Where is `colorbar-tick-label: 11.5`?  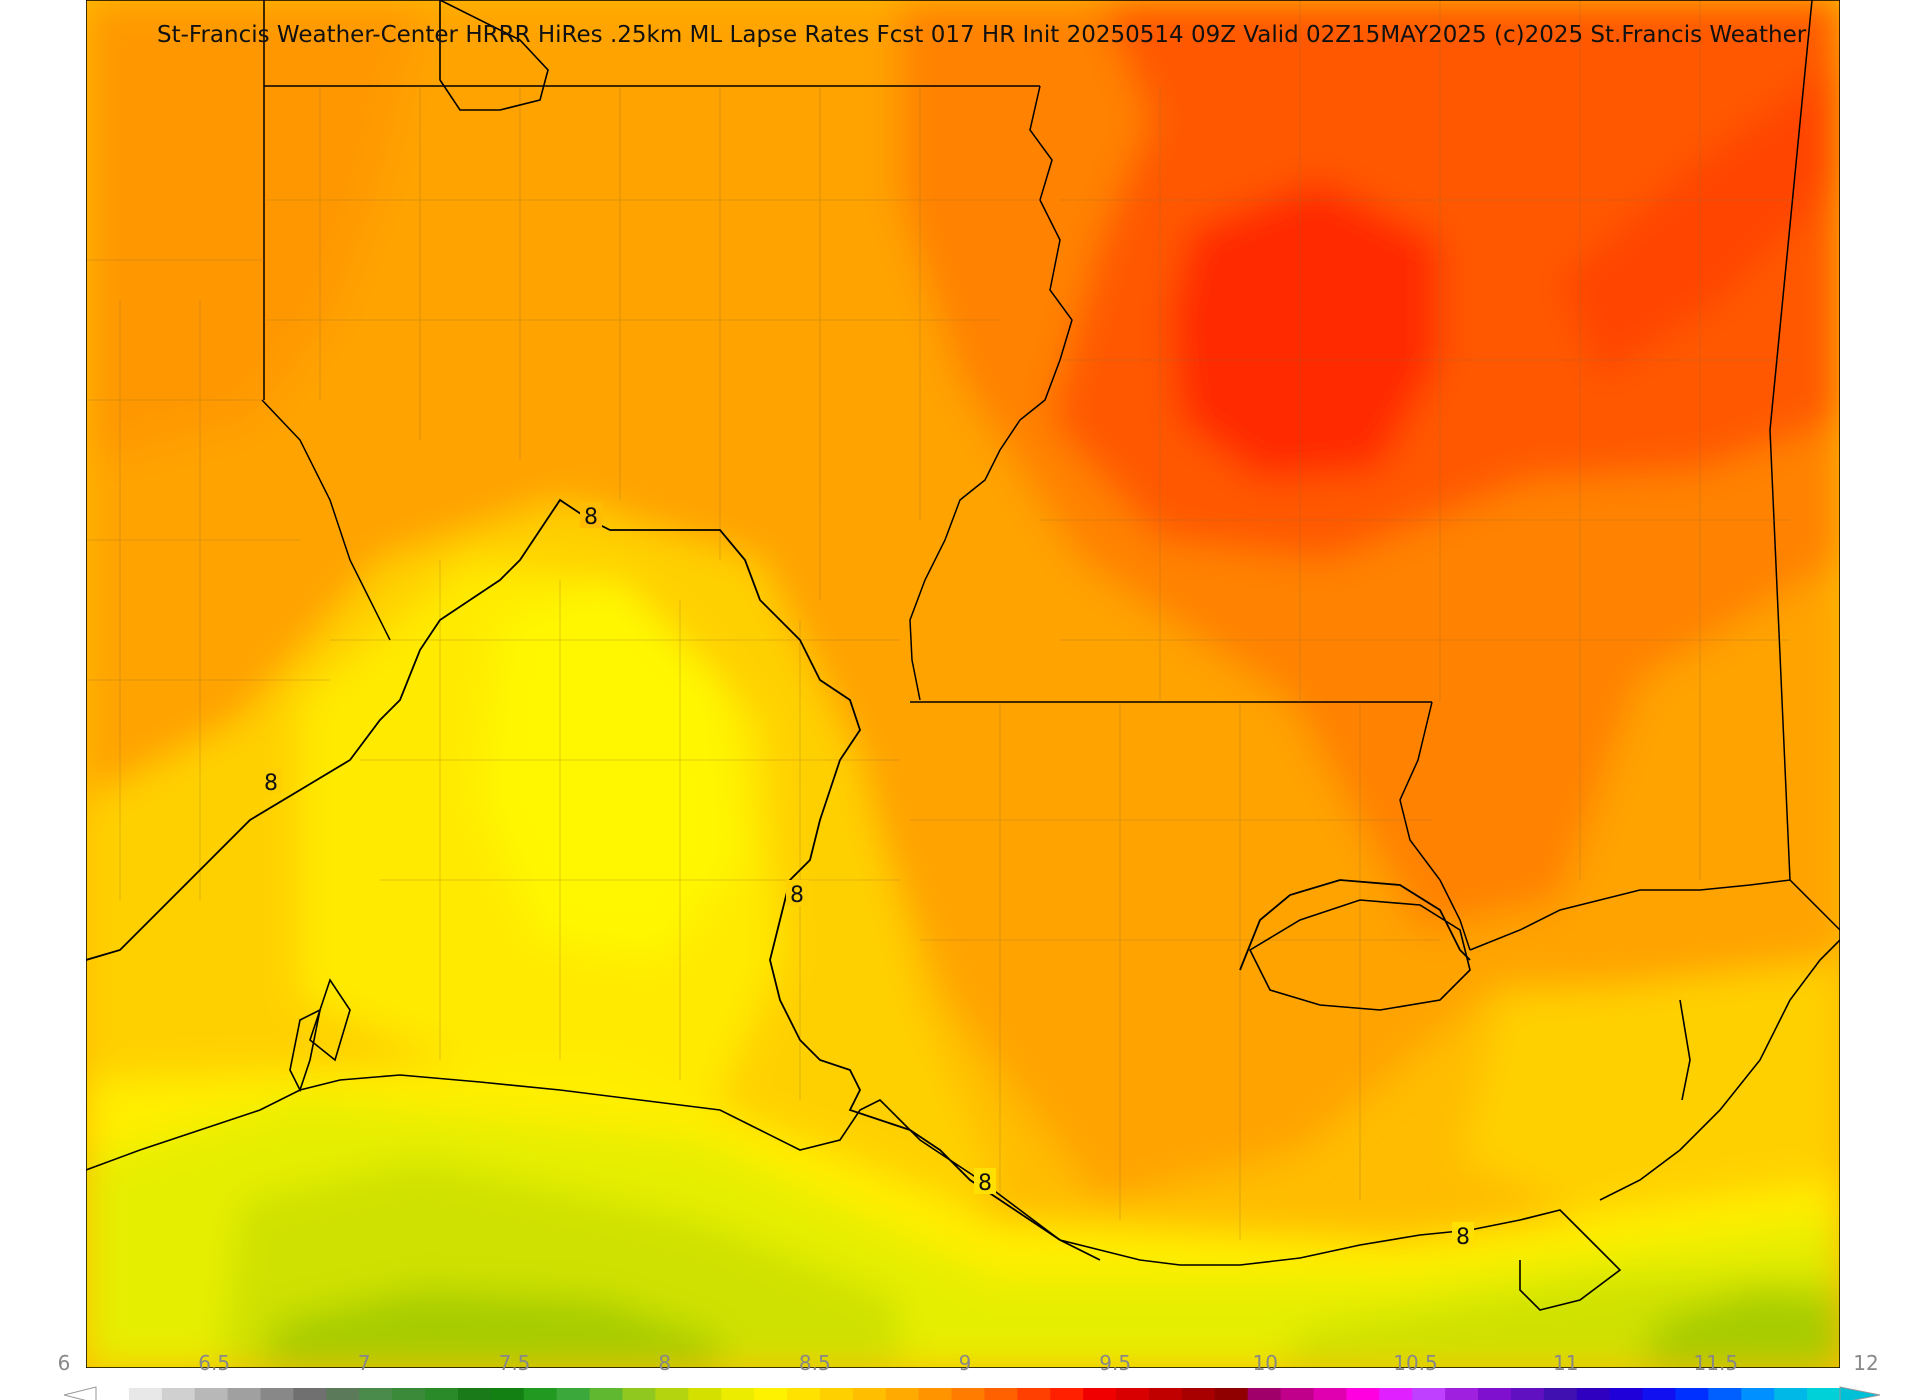 colorbar-tick-label: 11.5 is located at coordinates (1716, 1363).